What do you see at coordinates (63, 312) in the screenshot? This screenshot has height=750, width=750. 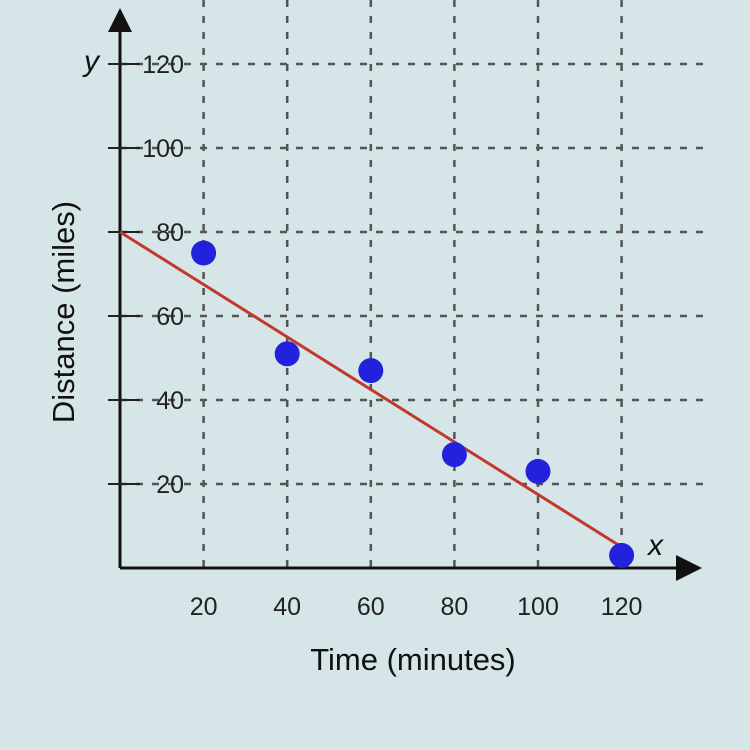 I see `y-axis-title: Distance (miles)` at bounding box center [63, 312].